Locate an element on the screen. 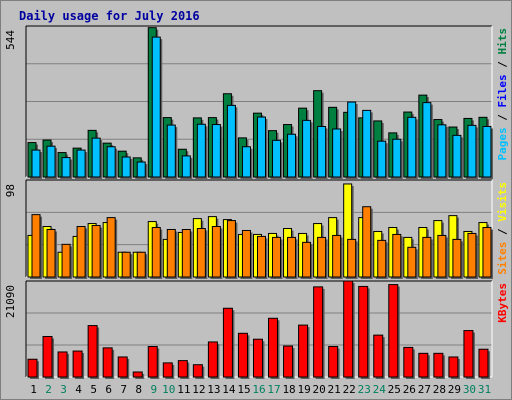 This screenshot has height=400, width=512. x-tick-label-6: 6 is located at coordinates (108, 389).